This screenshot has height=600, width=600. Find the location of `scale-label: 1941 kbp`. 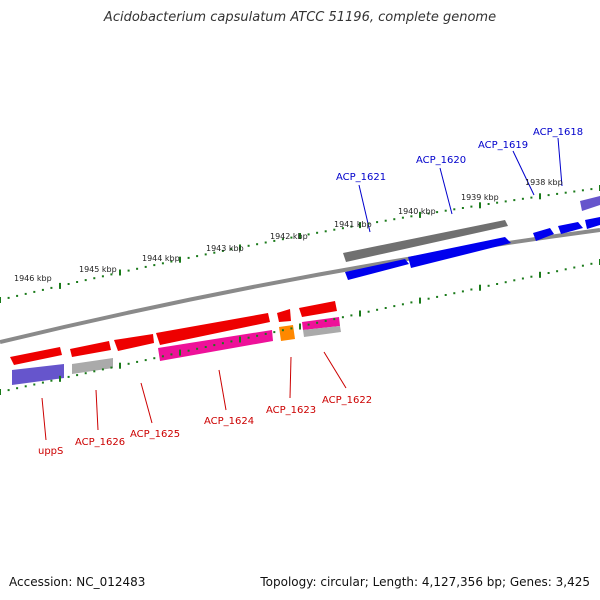

scale-label: 1941 kbp is located at coordinates (353, 224).